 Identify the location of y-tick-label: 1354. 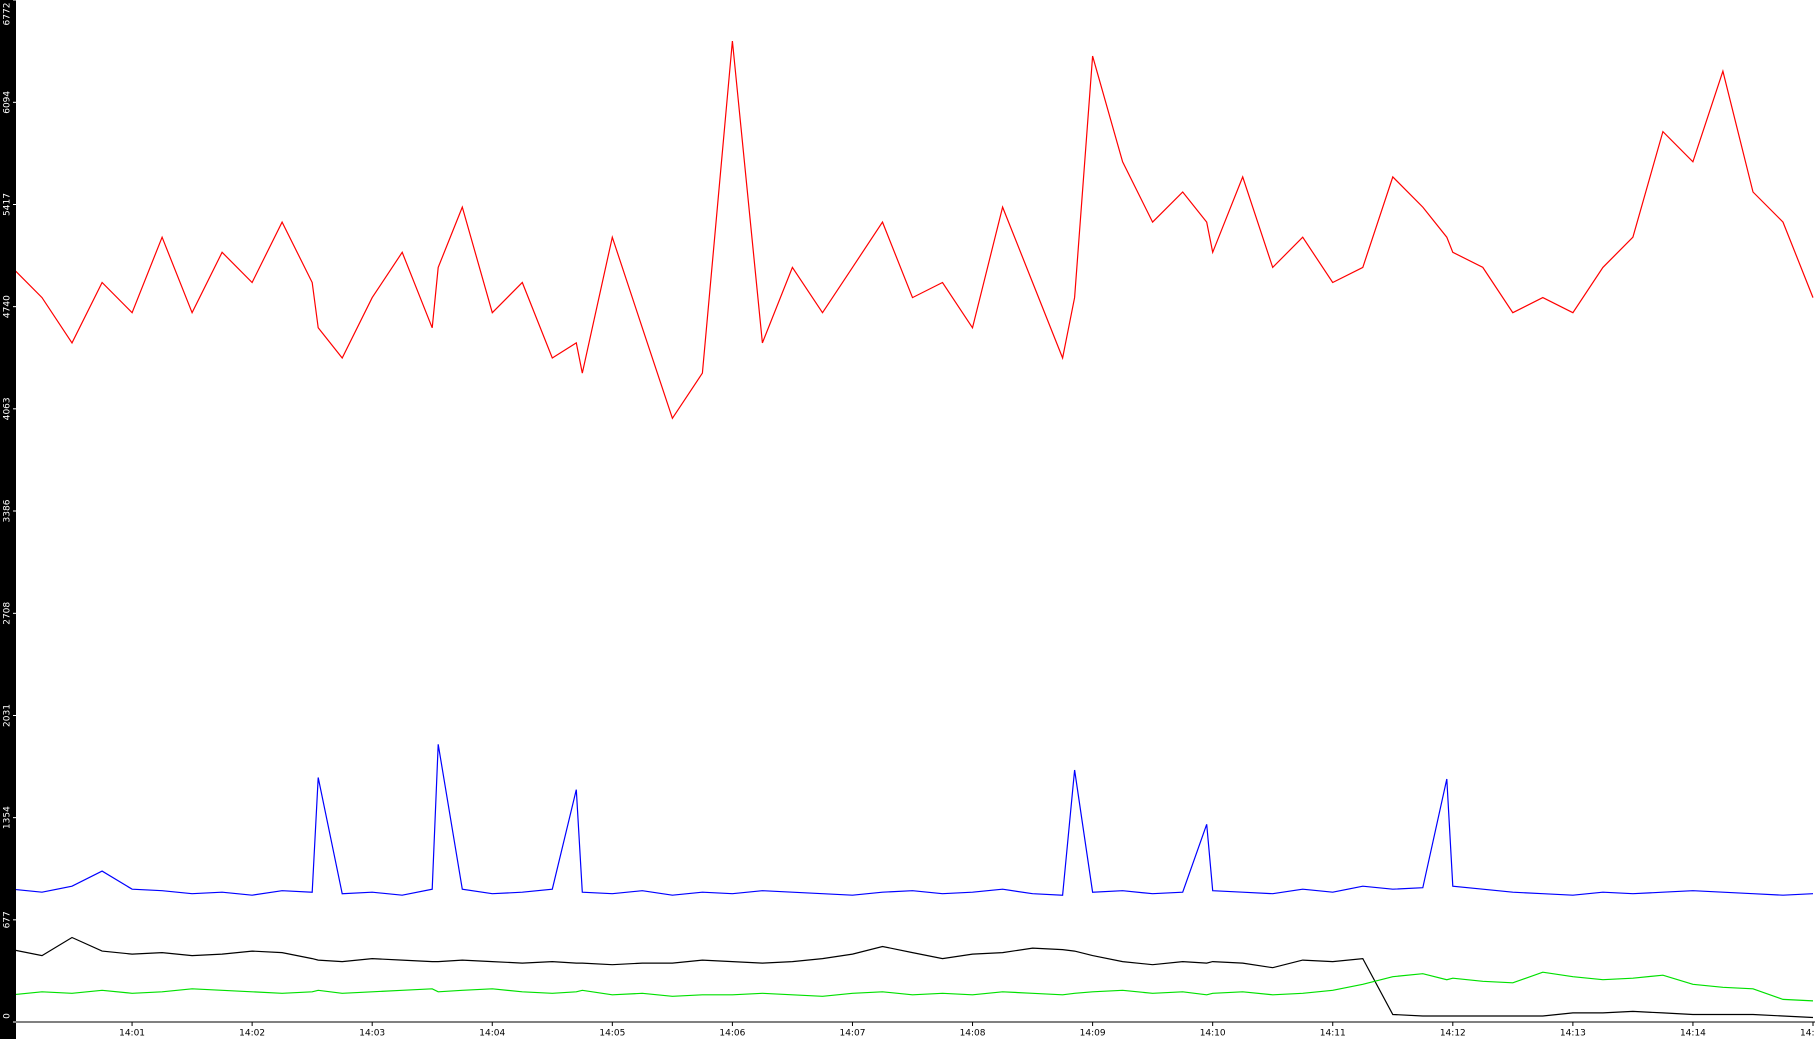
(8, 817).